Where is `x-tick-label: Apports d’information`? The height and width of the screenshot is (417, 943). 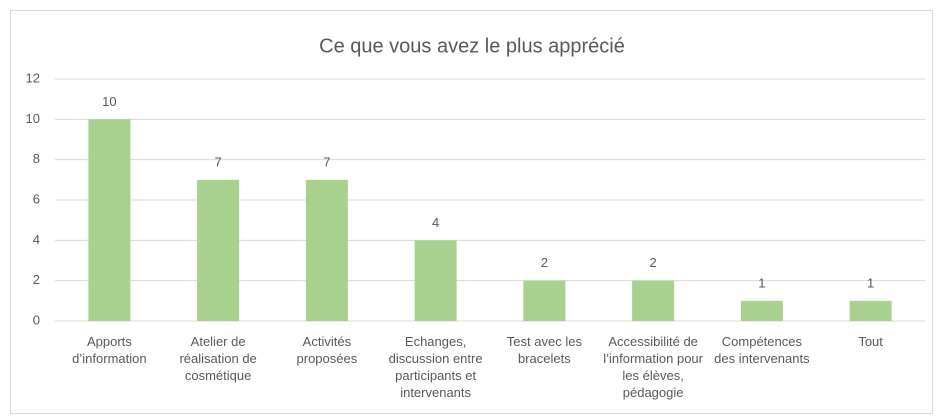
x-tick-label: Apports d’information is located at coordinates (109, 350).